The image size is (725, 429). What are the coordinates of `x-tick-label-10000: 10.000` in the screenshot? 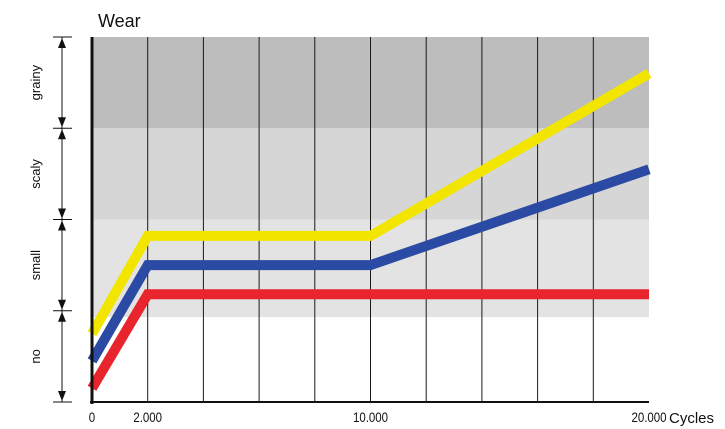 It's located at (370, 417).